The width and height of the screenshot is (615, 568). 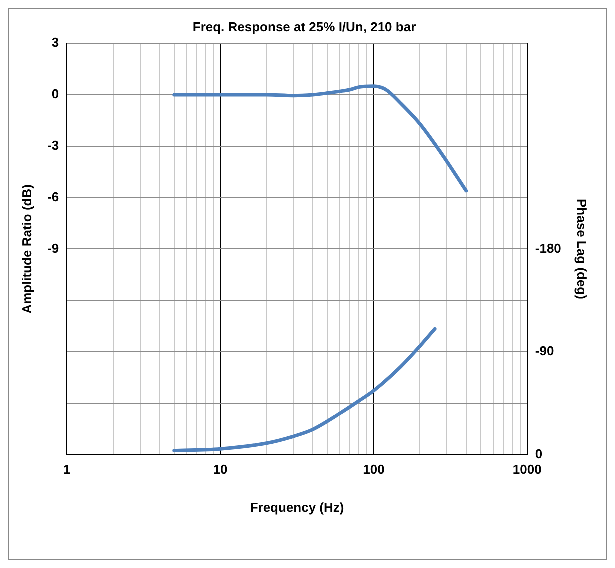 What do you see at coordinates (54, 248) in the screenshot?
I see `y-tick-label: -9` at bounding box center [54, 248].